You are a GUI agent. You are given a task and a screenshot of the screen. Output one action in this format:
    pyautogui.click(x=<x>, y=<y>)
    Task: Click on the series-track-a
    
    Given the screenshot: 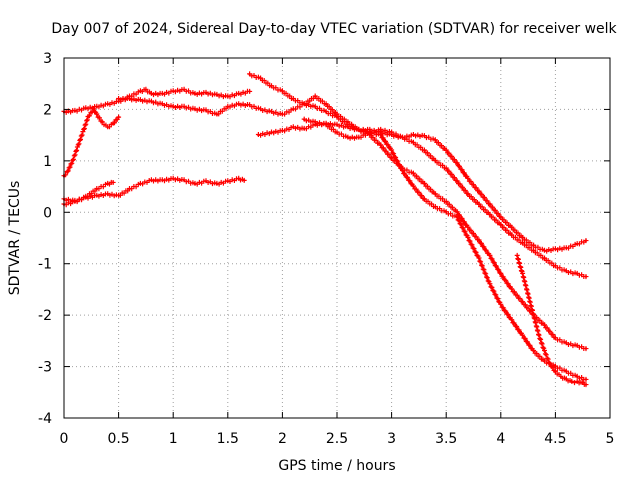 What is the action you would take?
    pyautogui.click(x=157, y=100)
    